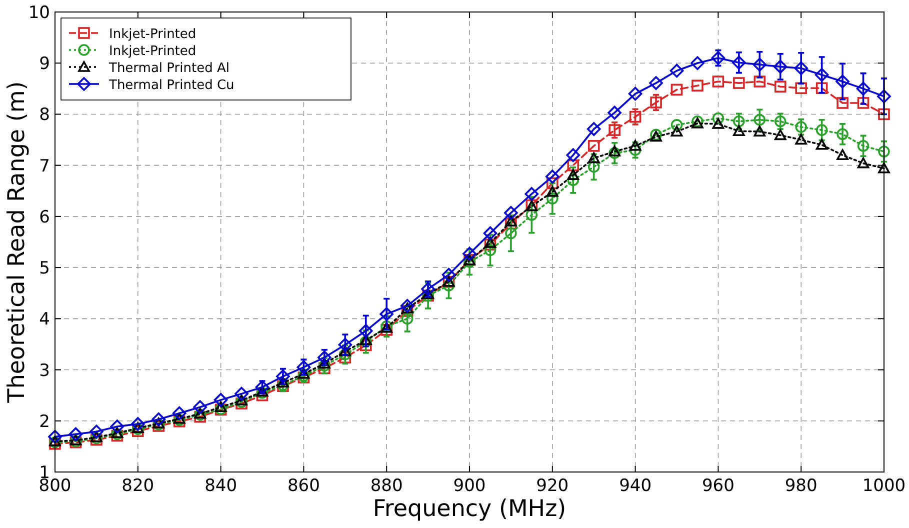 Image resolution: width=909 pixels, height=528 pixels. Describe the element at coordinates (44, 217) in the screenshot. I see `y-tick-label: 6` at that location.